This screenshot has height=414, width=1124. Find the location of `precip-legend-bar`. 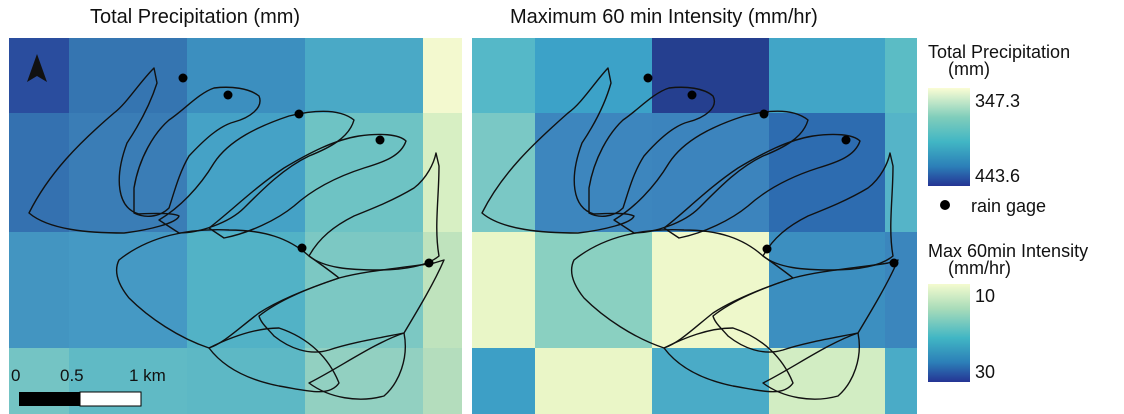

precip-legend-bar is located at coordinates (949, 137).